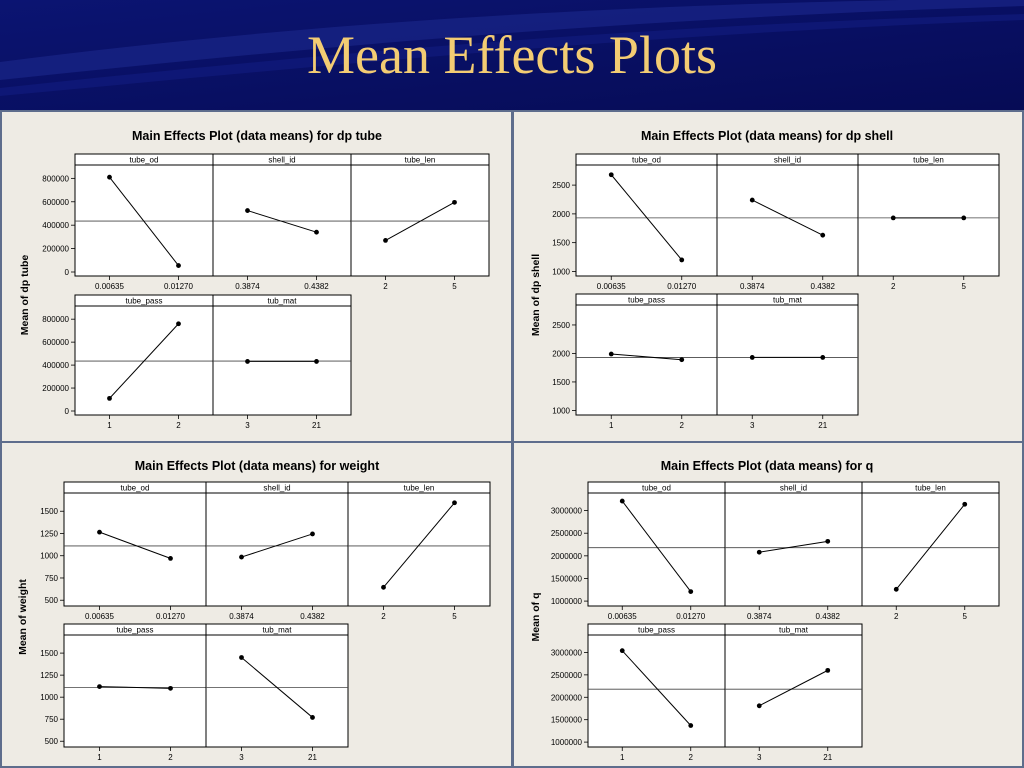 This screenshot has width=1024, height=768. Describe the element at coordinates (752, 286) in the screenshot. I see `x-tick-label: 0.3874` at that location.